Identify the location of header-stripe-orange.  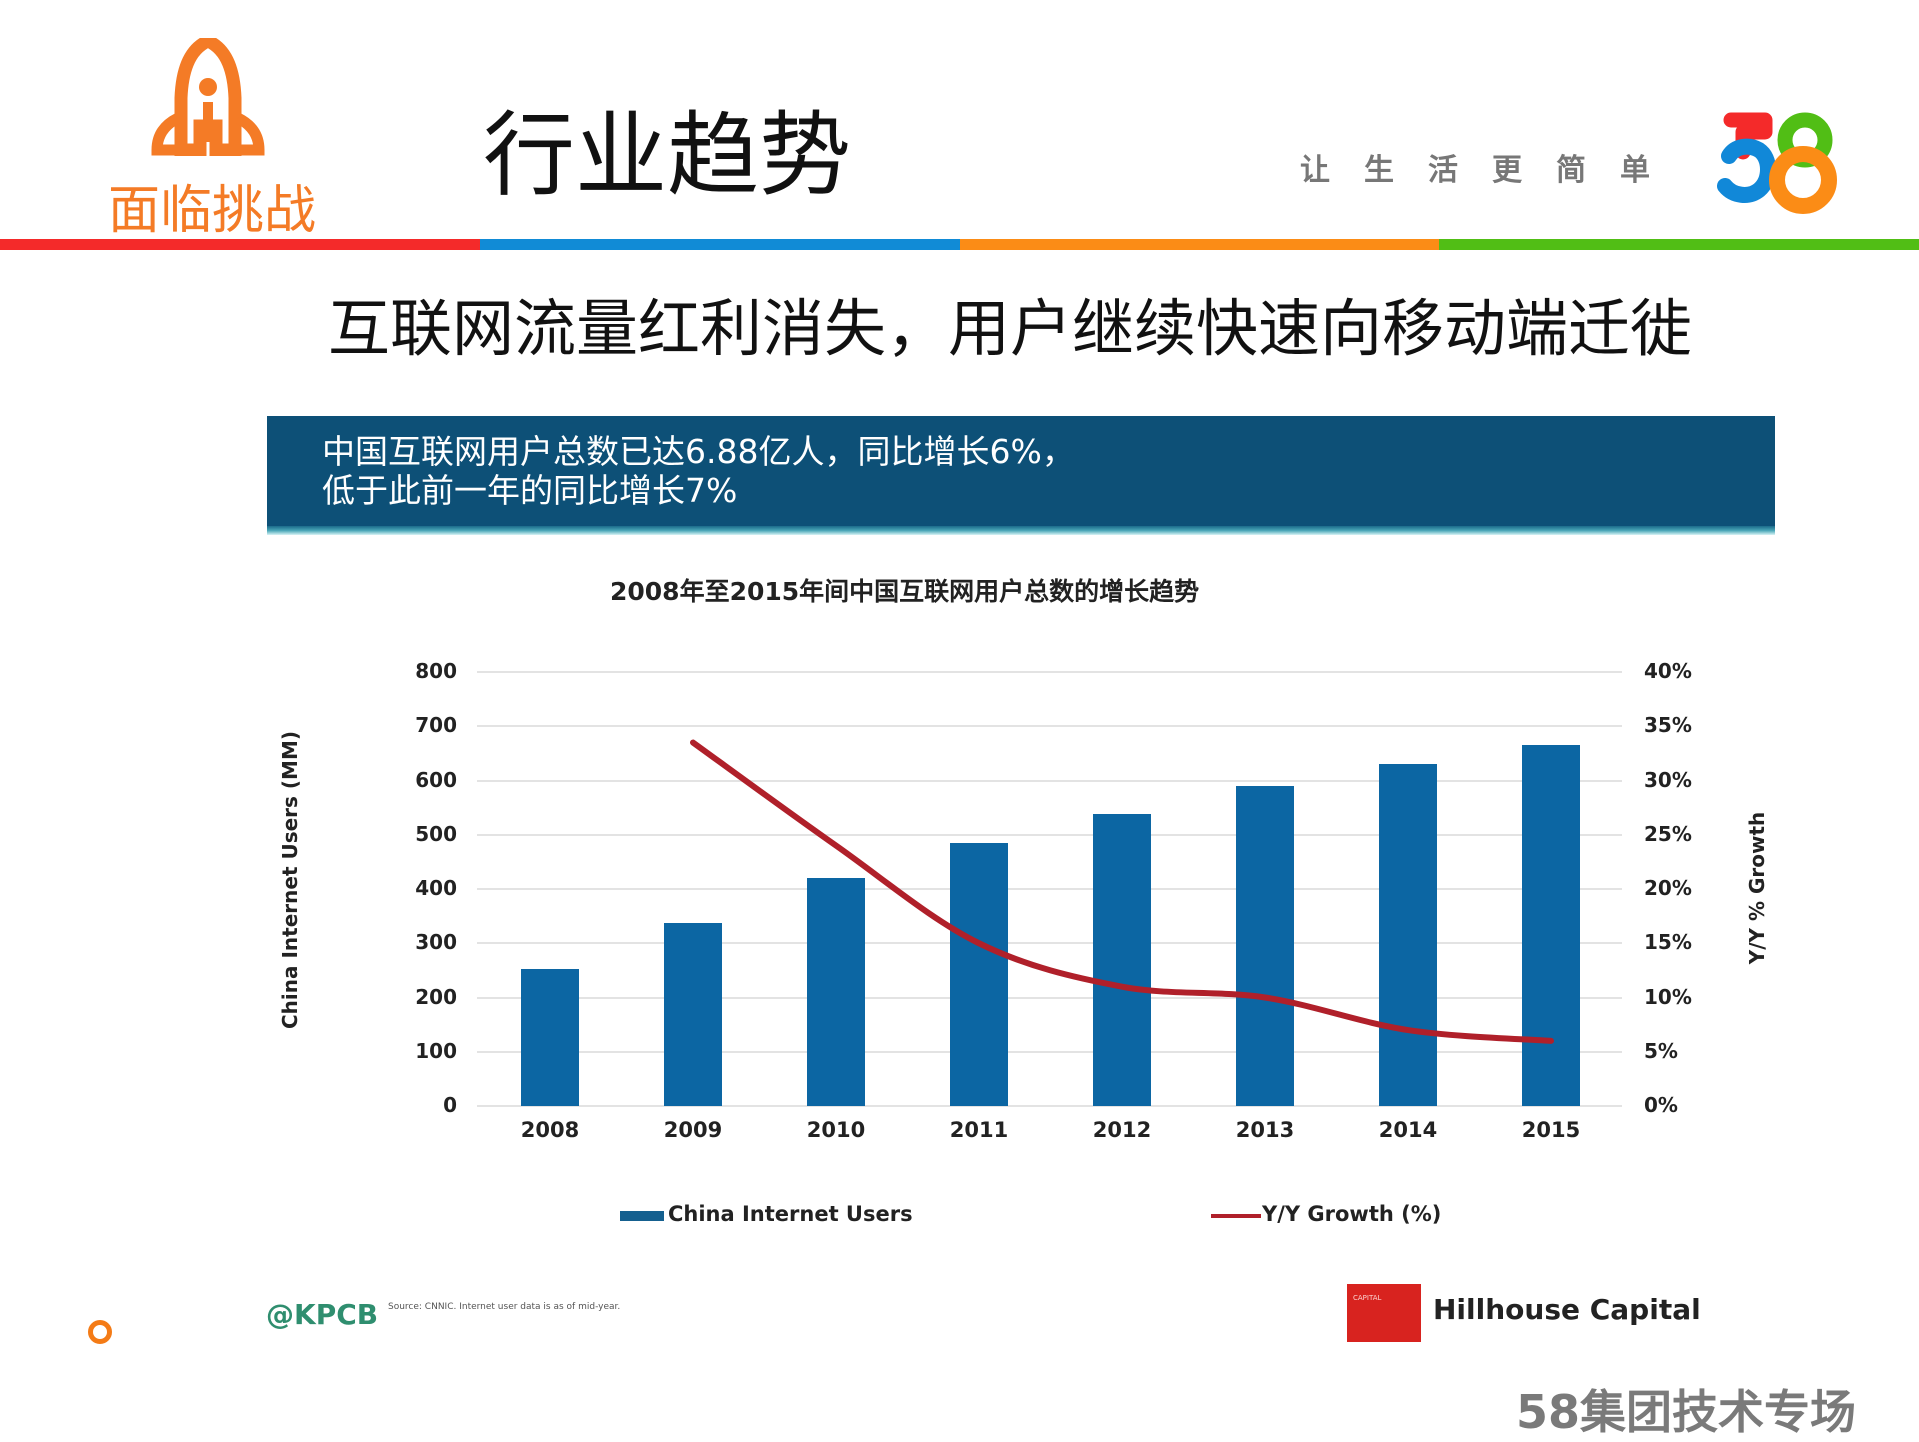
(1199, 244).